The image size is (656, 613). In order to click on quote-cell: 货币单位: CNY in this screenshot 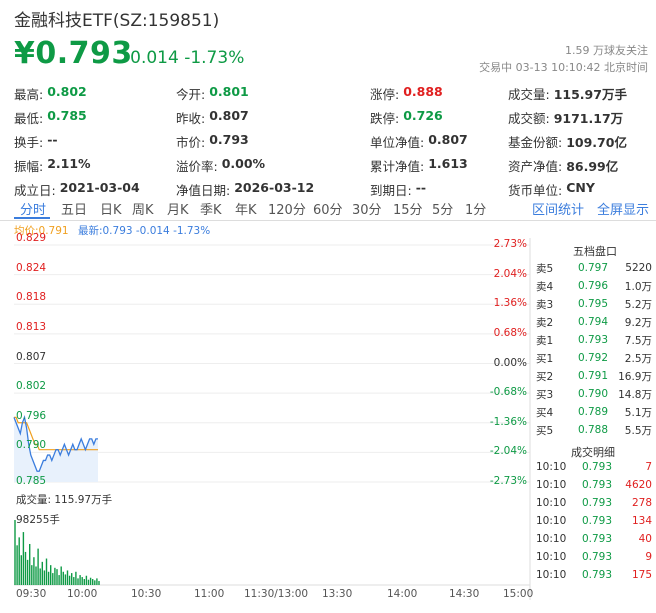, I will do `click(581, 189)`.